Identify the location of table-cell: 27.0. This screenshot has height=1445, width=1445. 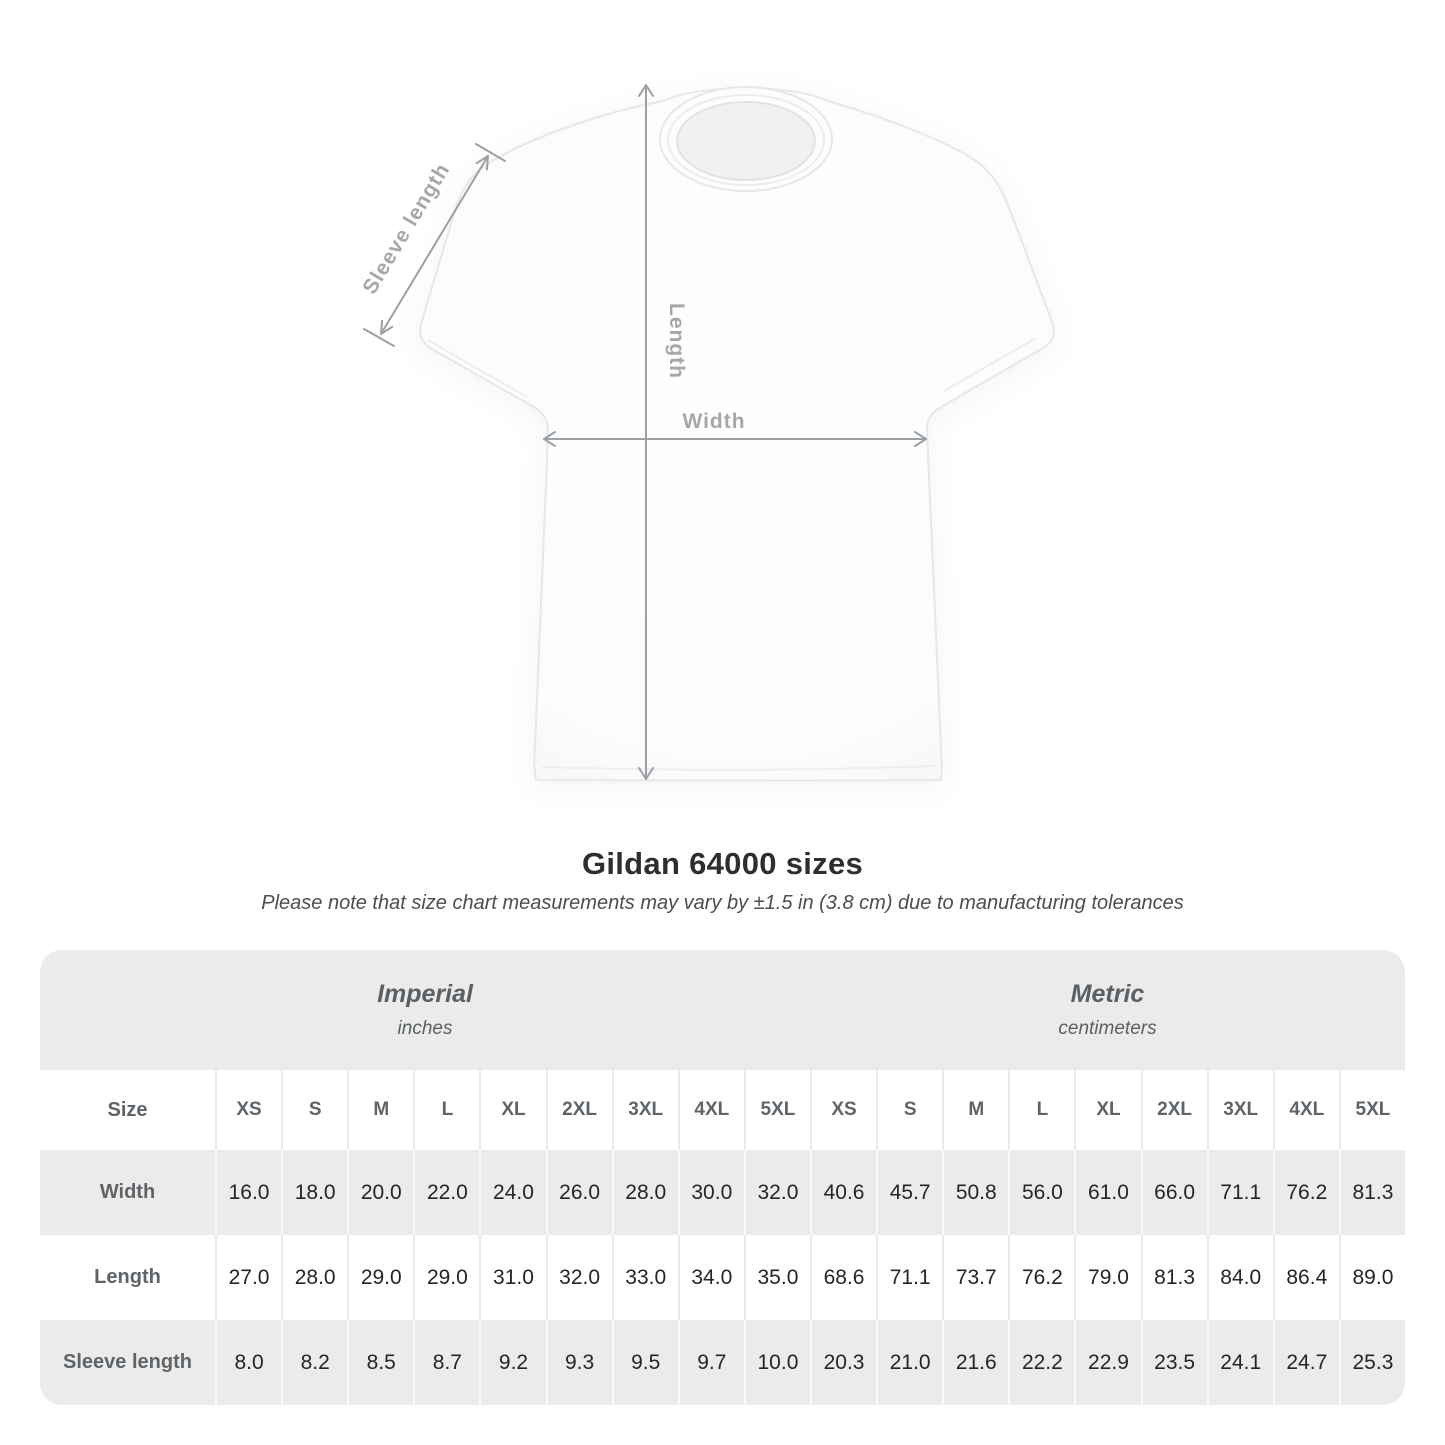
(248, 1277).